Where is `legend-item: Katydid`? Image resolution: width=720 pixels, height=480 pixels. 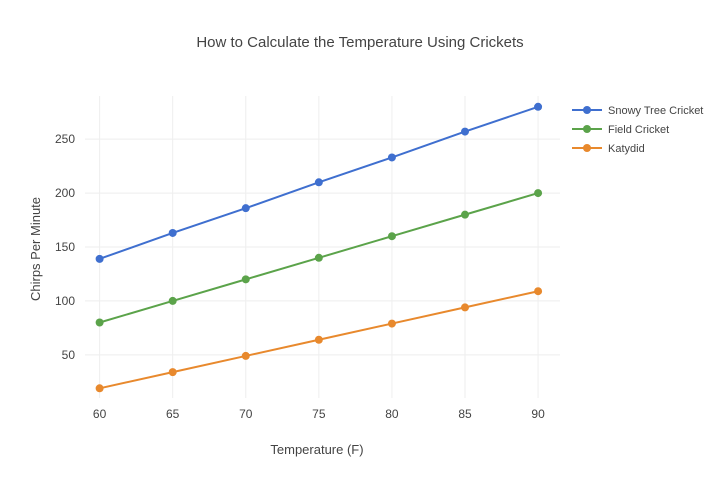 legend-item: Katydid is located at coordinates (608, 149).